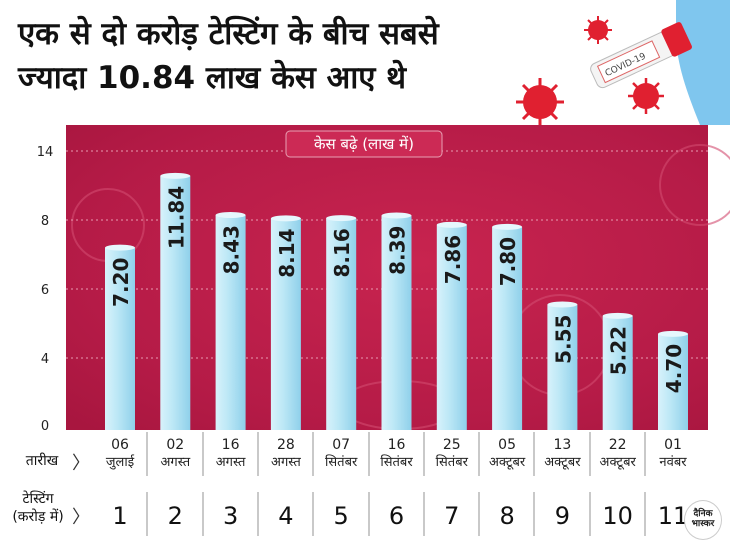 The width and height of the screenshot is (730, 548). I want to click on date-day: 05, so click(507, 445).